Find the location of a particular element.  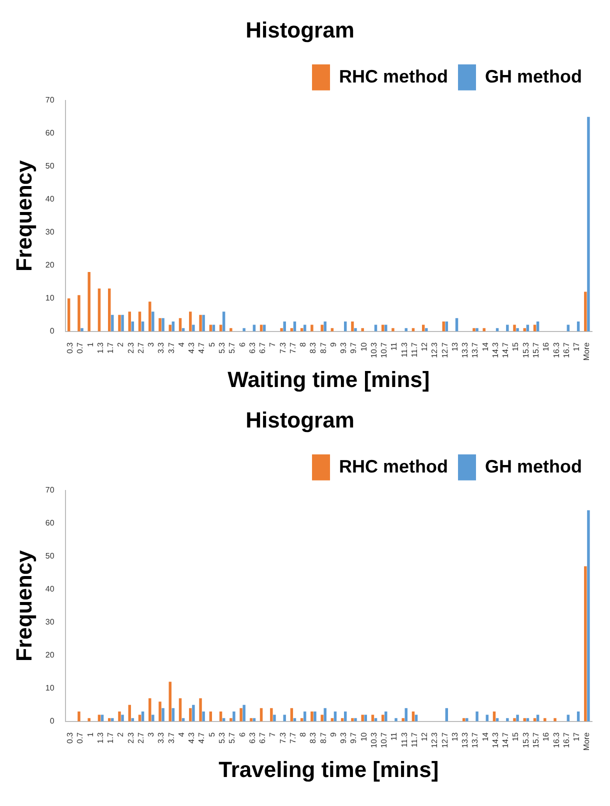

x-tick-label: 16.7 is located at coordinates (566, 350).